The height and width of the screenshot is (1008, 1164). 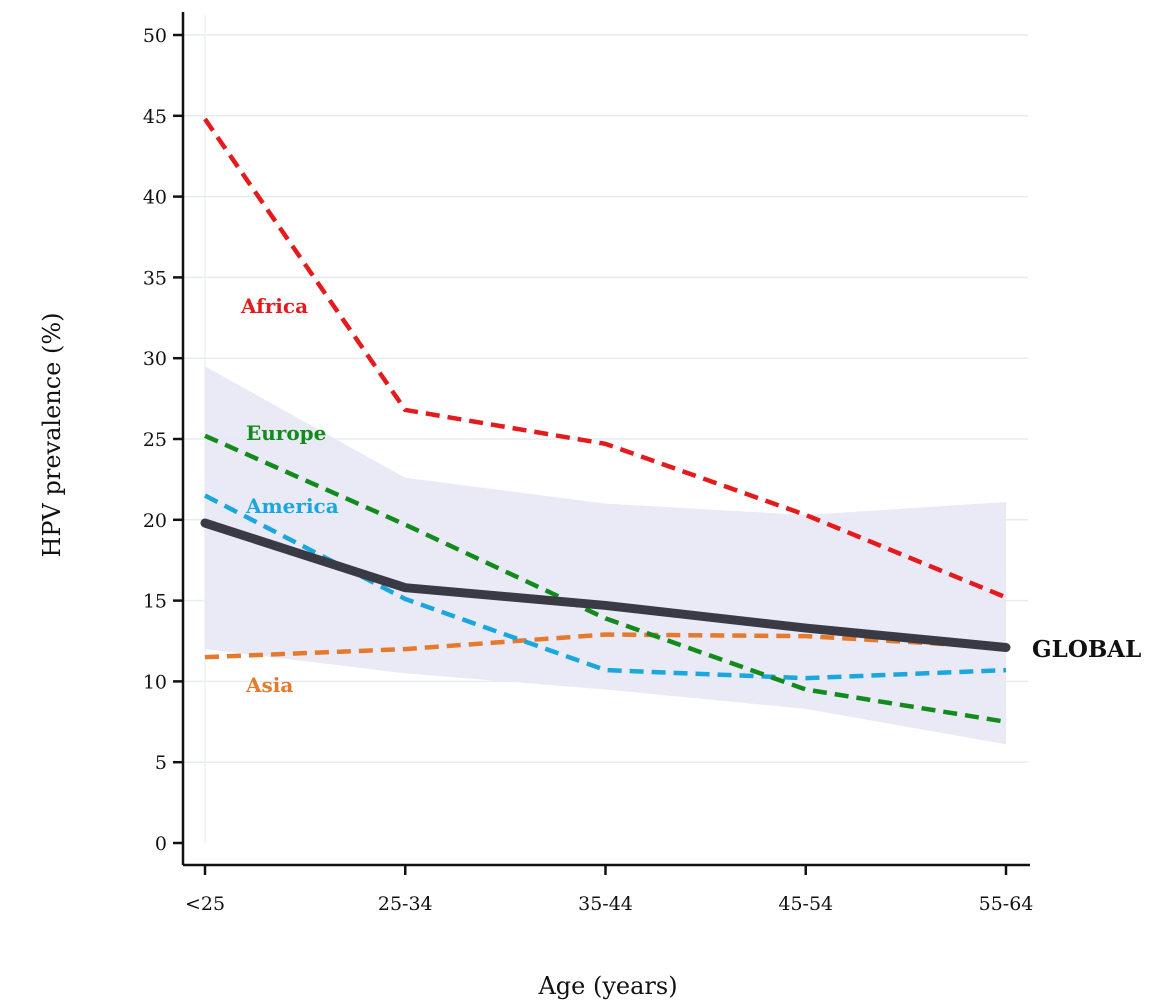 What do you see at coordinates (155, 602) in the screenshot?
I see `y-tick-label-15: 15` at bounding box center [155, 602].